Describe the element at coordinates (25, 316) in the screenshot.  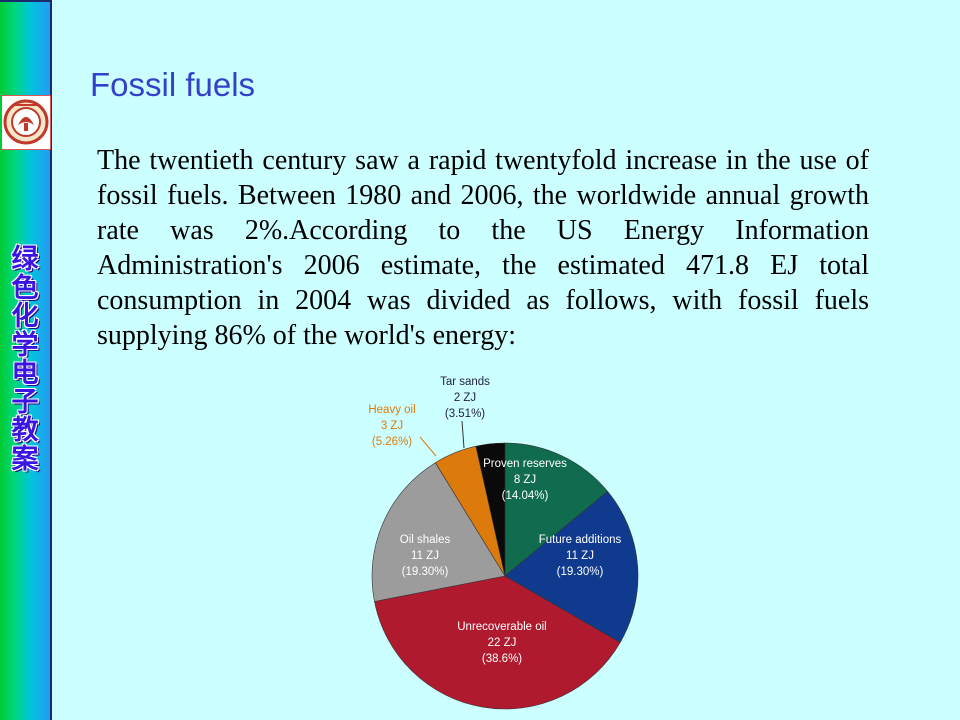
I see `vertical-title-char: 化` at that location.